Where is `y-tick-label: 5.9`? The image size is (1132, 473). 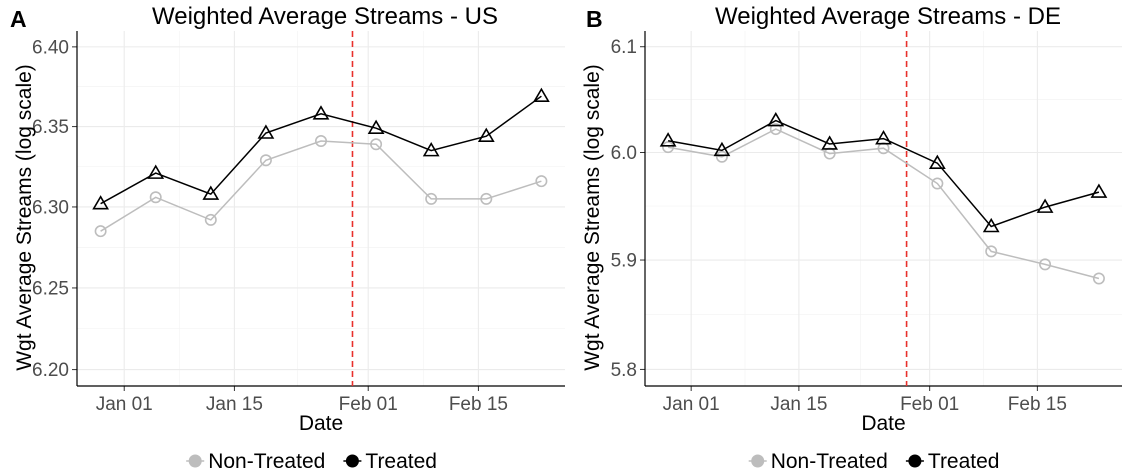
y-tick-label: 5.9 is located at coordinates (624, 261).